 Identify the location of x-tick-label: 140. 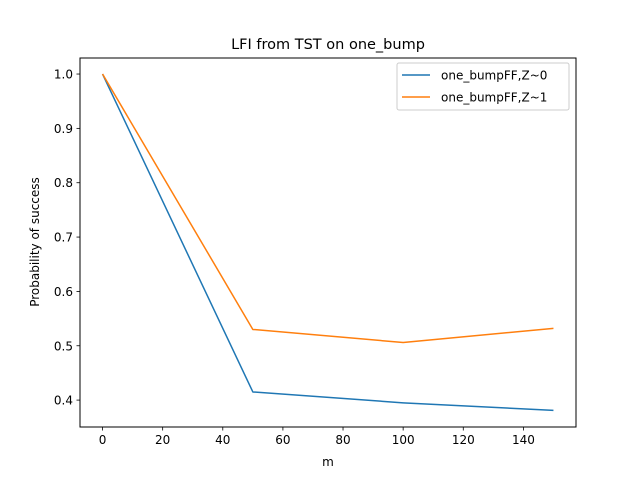
(523, 440).